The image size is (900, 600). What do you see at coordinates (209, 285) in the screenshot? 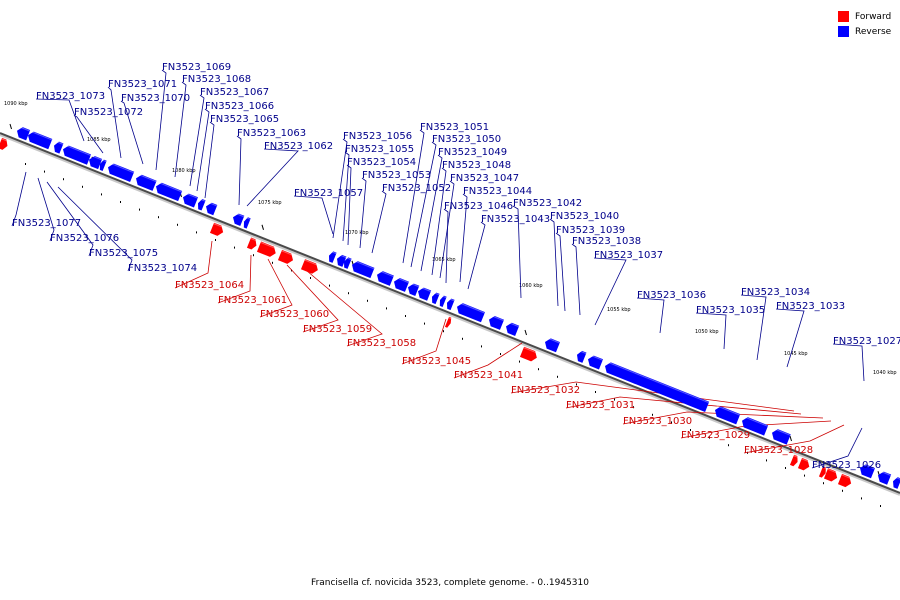
I see `gene-label: FN3523_1064` at bounding box center [209, 285].